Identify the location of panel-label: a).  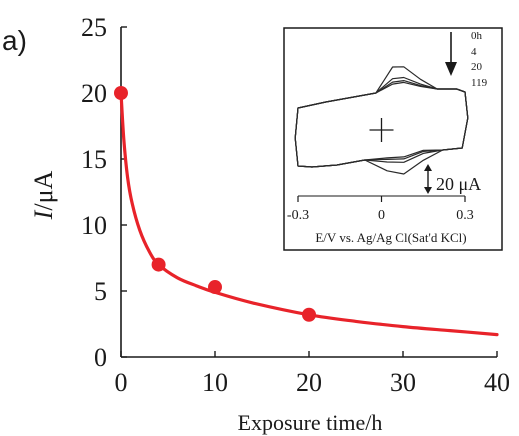
(14, 40).